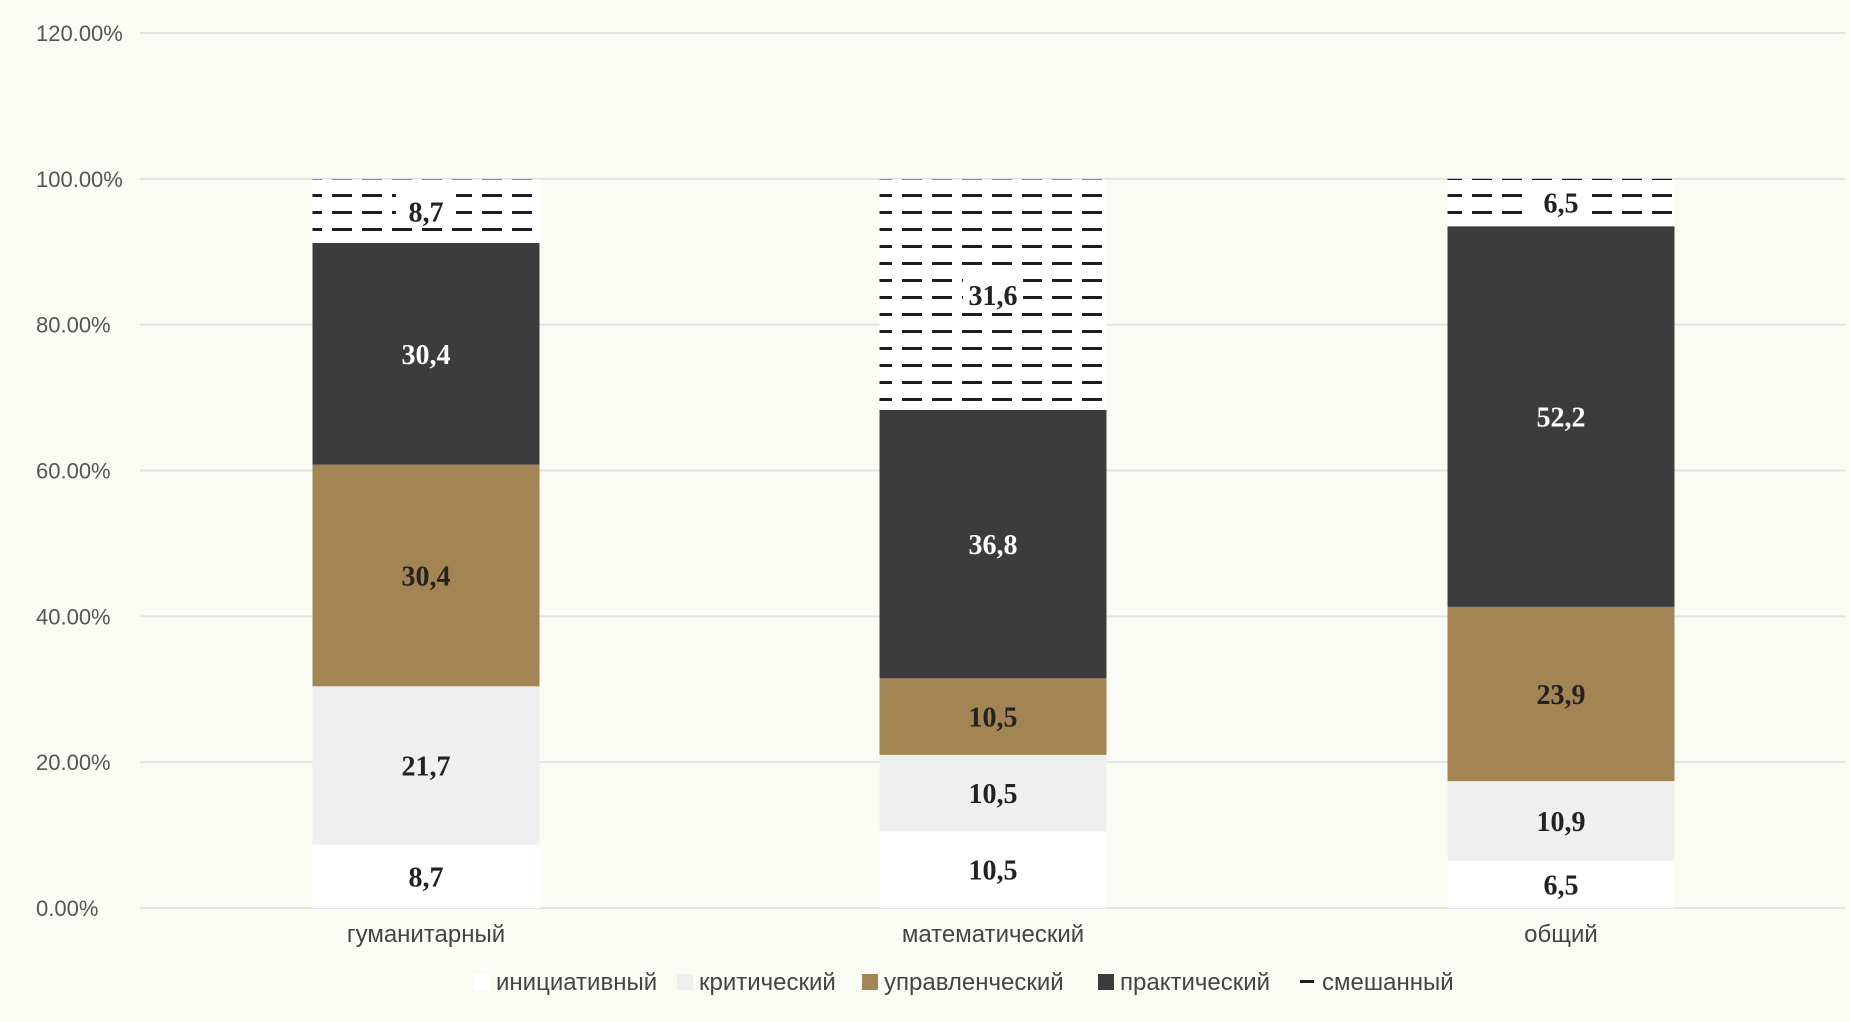  I want to click on data-label: 21,7, so click(426, 766).